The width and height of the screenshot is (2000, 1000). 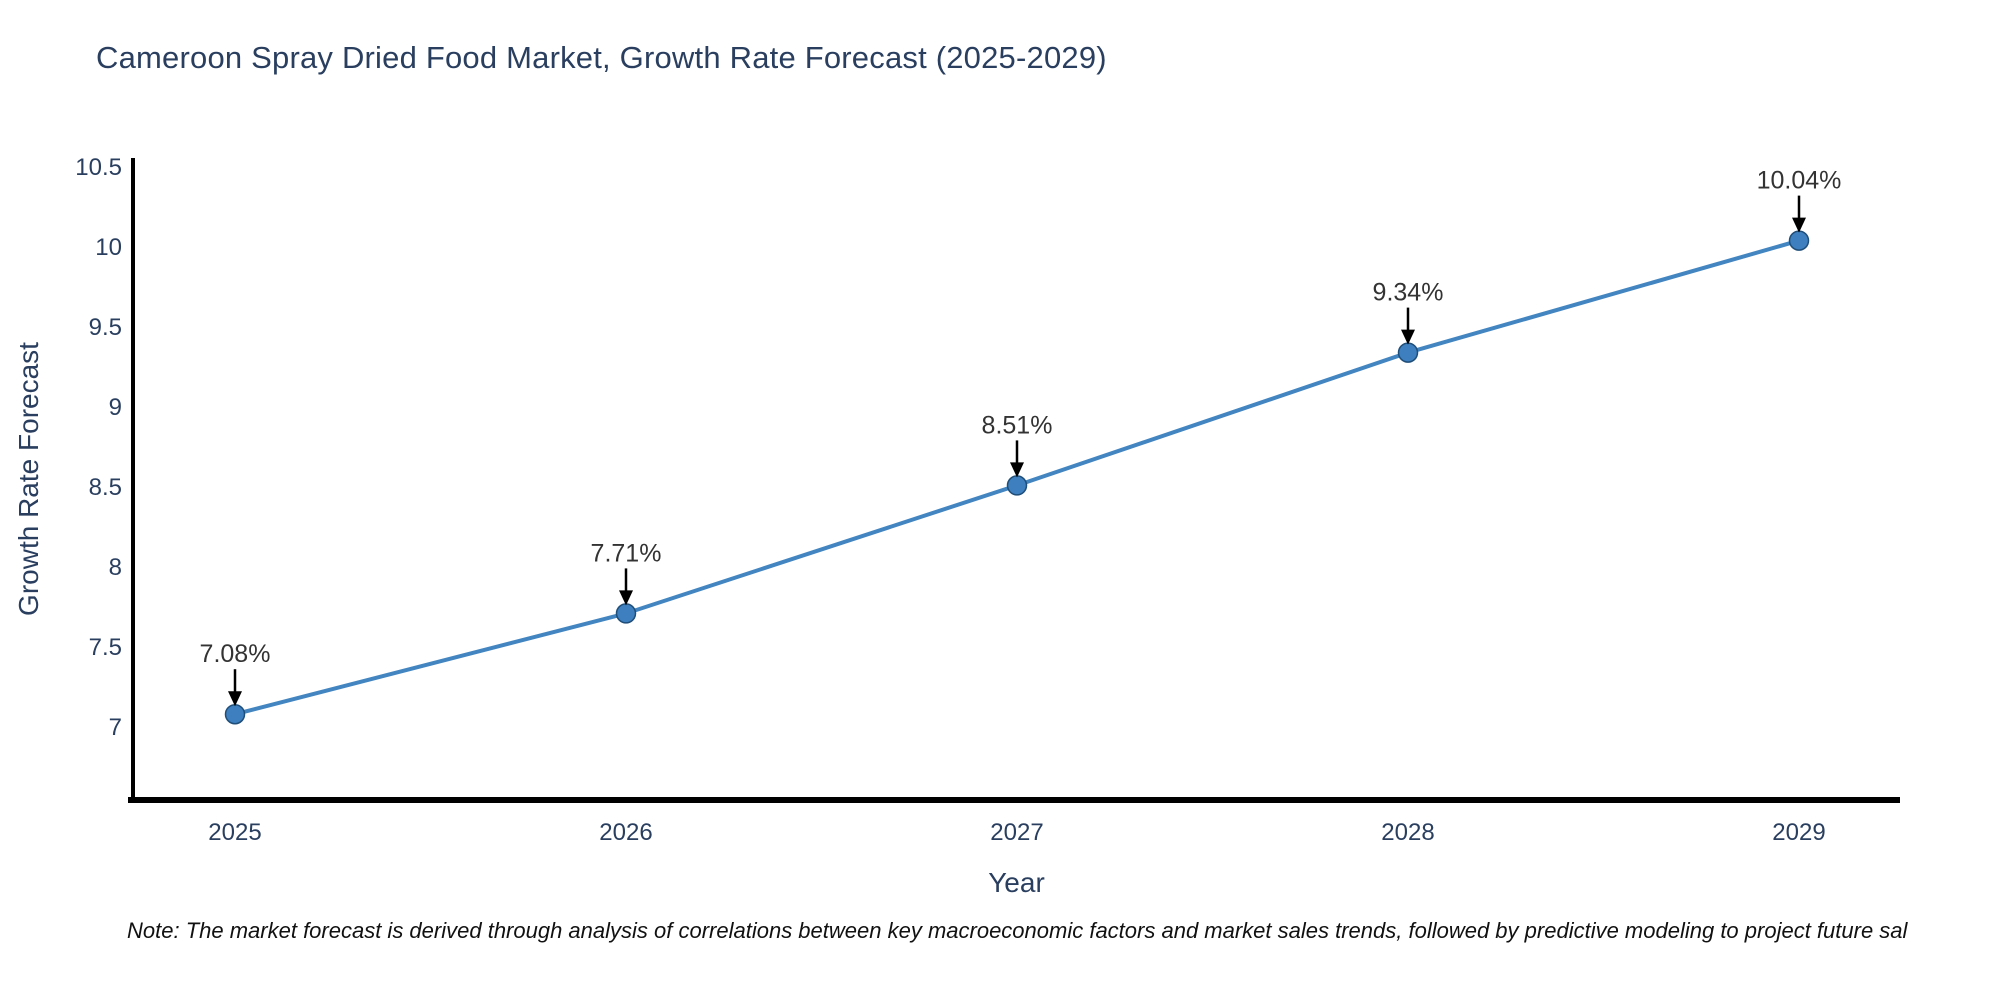 What do you see at coordinates (105, 327) in the screenshot?
I see `y-tick-label: 9.5` at bounding box center [105, 327].